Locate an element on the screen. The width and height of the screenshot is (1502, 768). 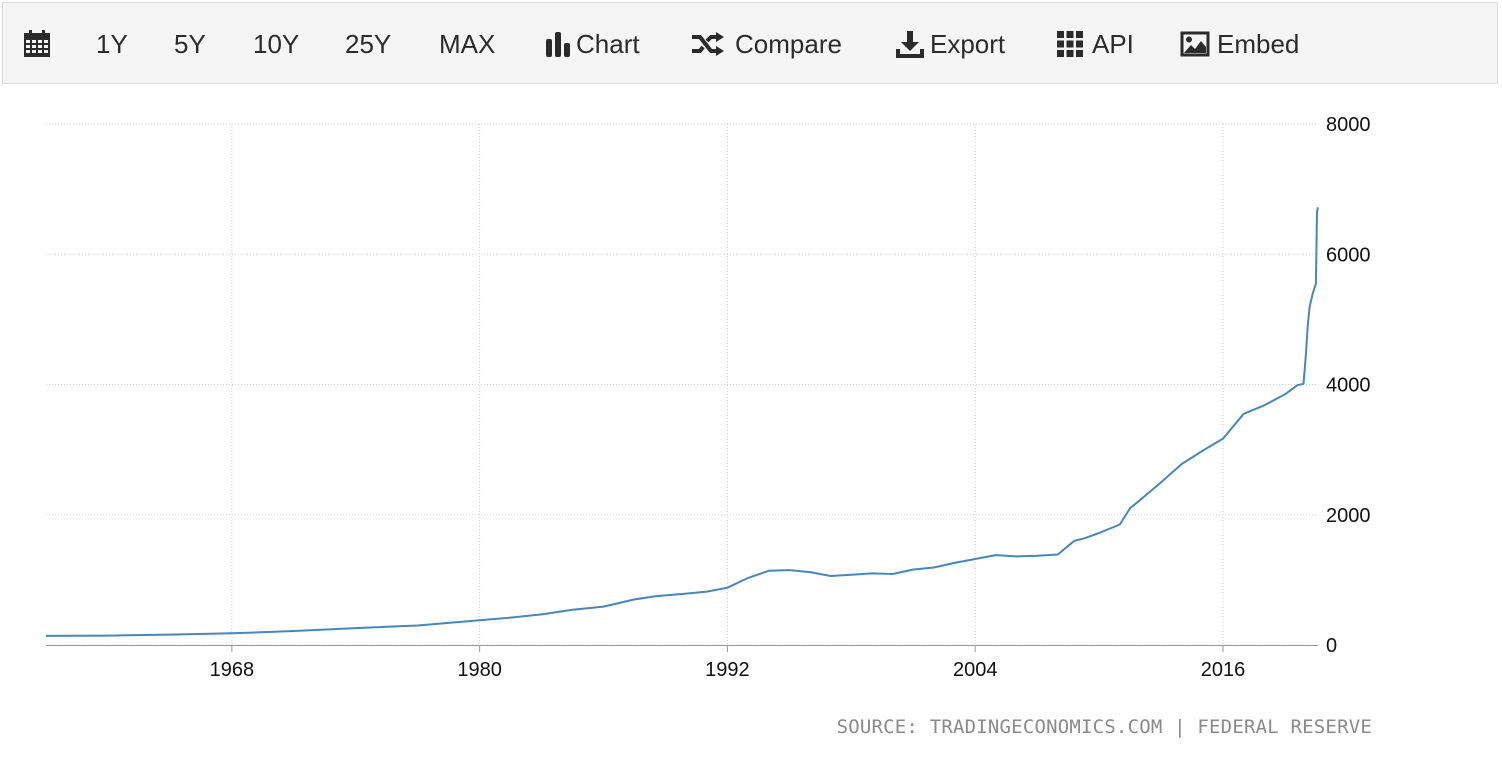
chart-type-button: Chart is located at coordinates (592, 44).